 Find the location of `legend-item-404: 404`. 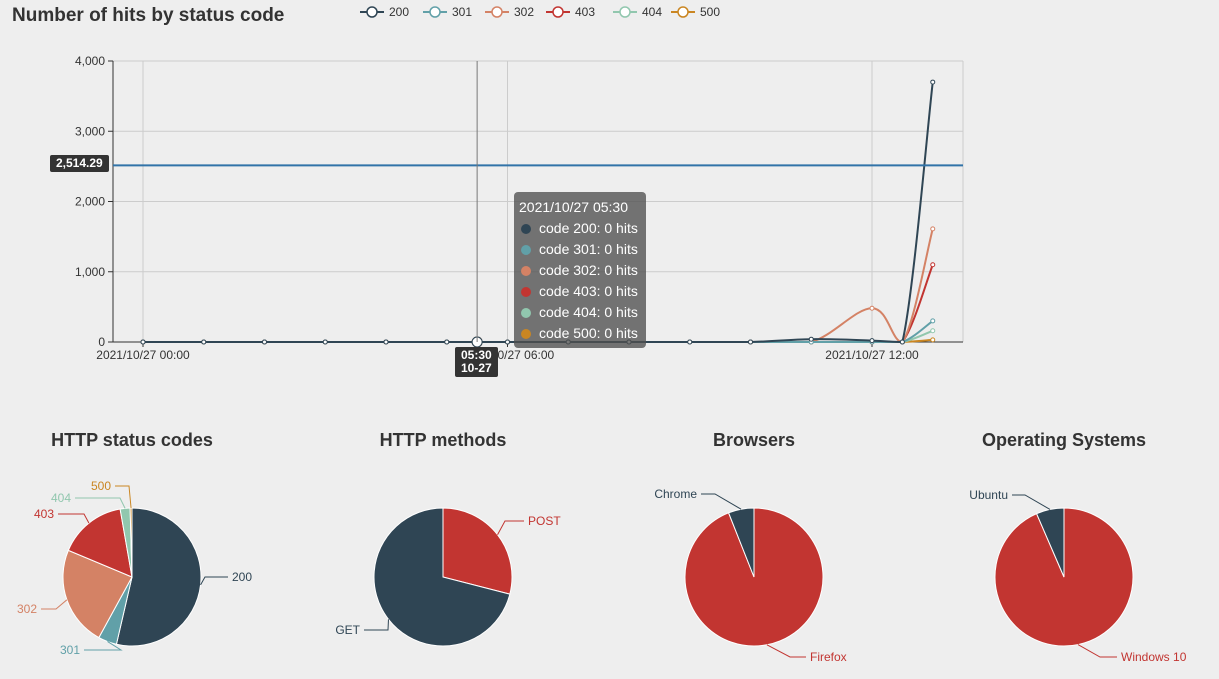

legend-item-404: 404 is located at coordinates (637, 12).